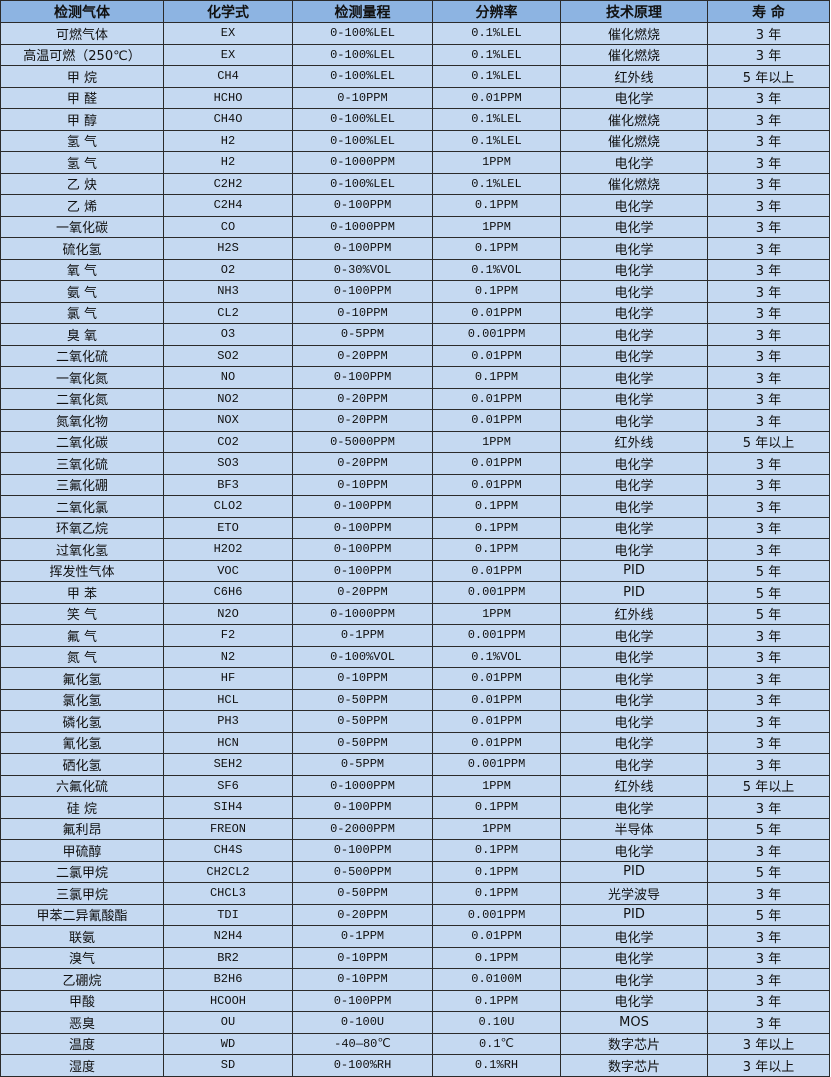  What do you see at coordinates (362, 11) in the screenshot?
I see `header-range: 检测量程` at bounding box center [362, 11].